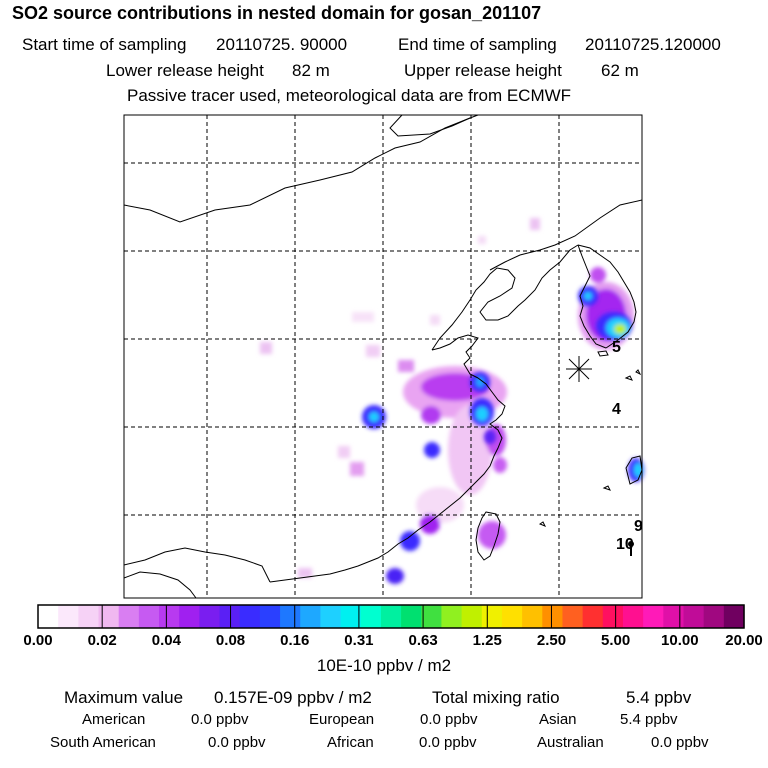  Describe the element at coordinates (395, 576) in the screenshot. I see `core-shantou` at that location.